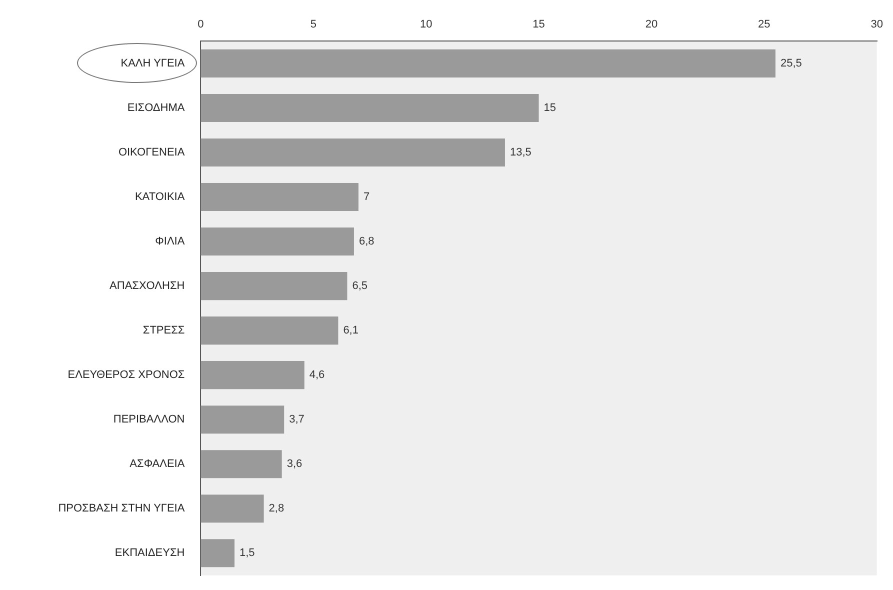 This screenshot has height=590, width=893. What do you see at coordinates (521, 152) in the screenshot?
I see `data-label: 13,5` at bounding box center [521, 152].